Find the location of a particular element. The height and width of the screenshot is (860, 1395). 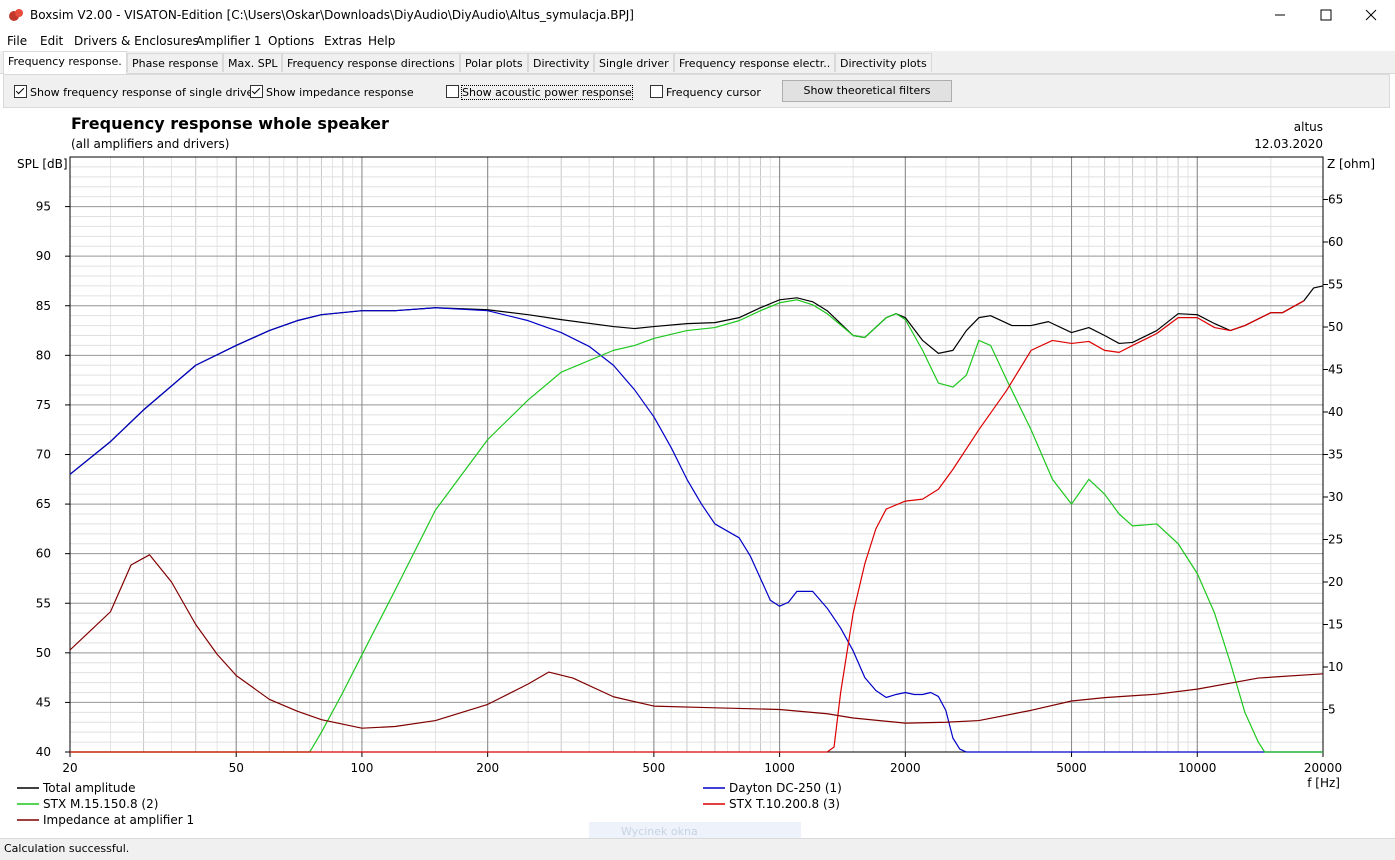

x-axis-label: f [Hz] is located at coordinates (1323, 783).